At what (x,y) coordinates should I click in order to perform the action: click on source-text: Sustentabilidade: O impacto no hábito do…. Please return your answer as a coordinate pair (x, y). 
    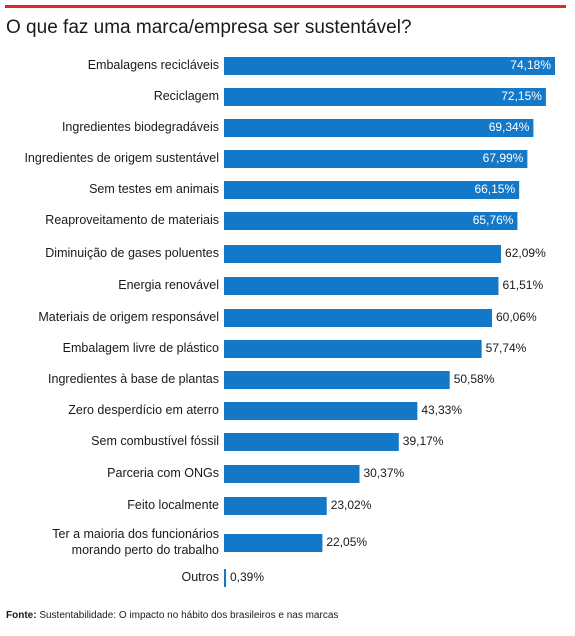
    Looking at the image, I should click on (189, 615).